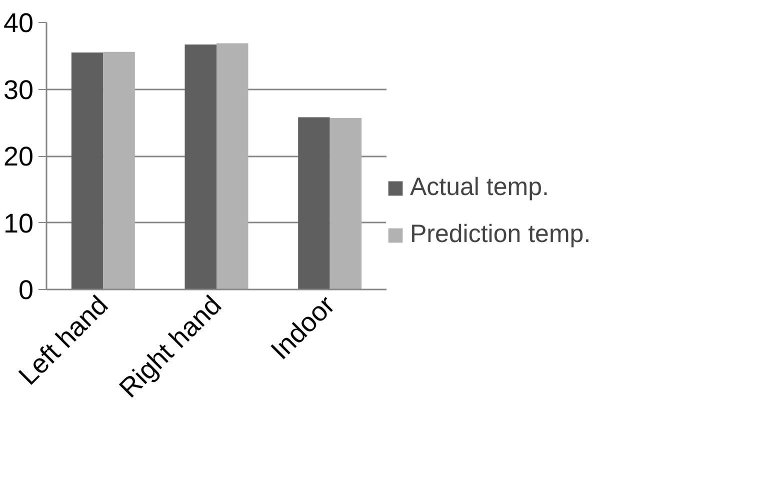 Image resolution: width=759 pixels, height=504 pixels. I want to click on legend-label: Actual temp., so click(479, 187).